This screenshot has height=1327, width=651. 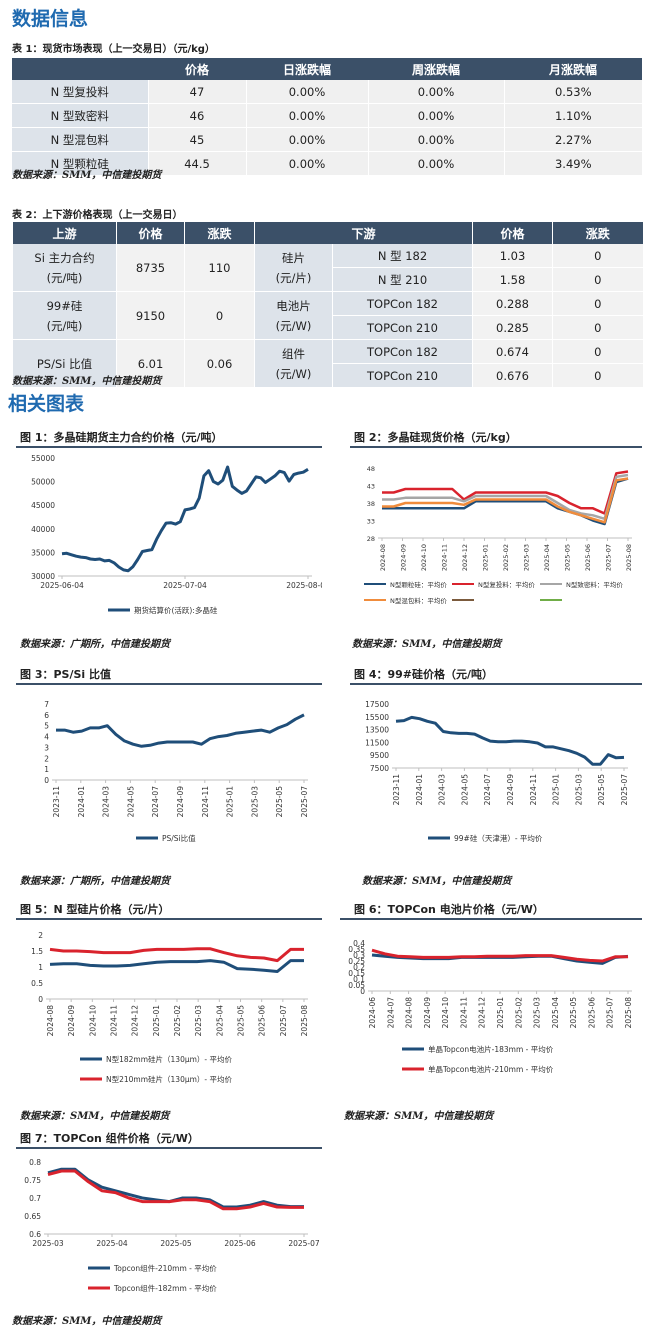 What do you see at coordinates (240, 1243) in the screenshot?
I see `x-tick-label: 2025-06` at bounding box center [240, 1243].